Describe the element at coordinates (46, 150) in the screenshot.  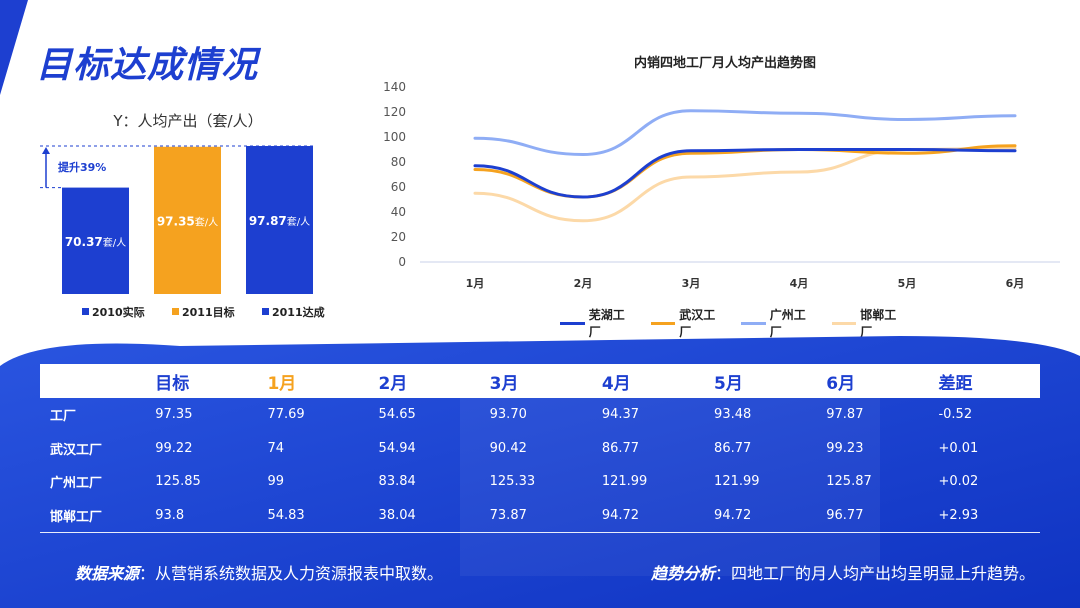
I see `increase-arrow-head` at that location.